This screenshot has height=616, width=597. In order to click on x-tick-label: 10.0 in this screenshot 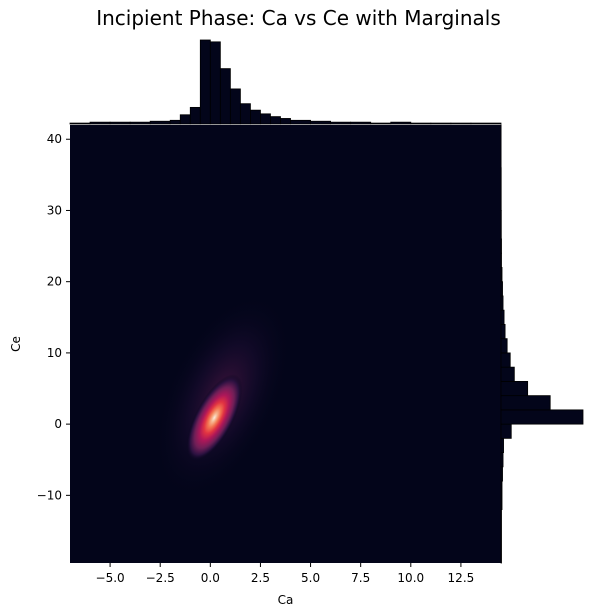, I will do `click(410, 578)`.